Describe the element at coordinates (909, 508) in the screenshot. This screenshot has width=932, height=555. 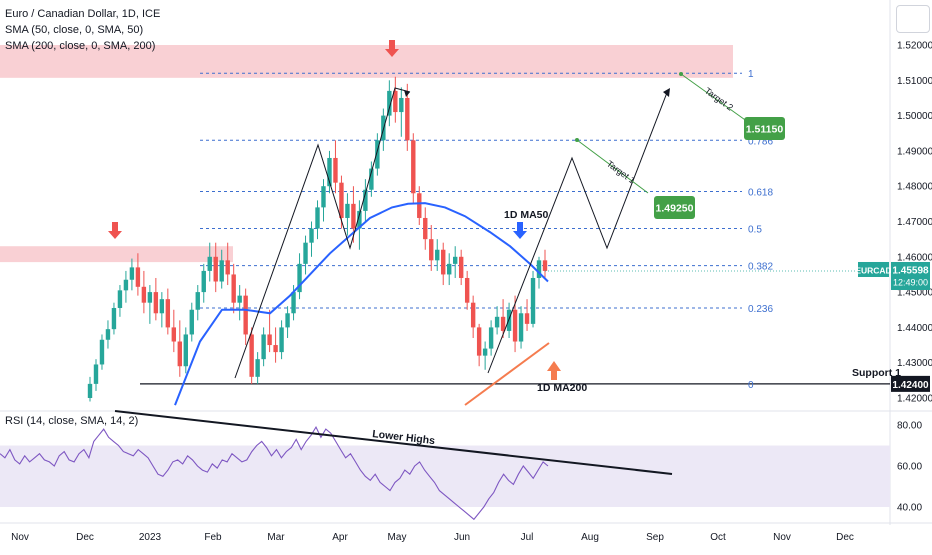
I see `rsi-tick-label: 40.00` at that location.